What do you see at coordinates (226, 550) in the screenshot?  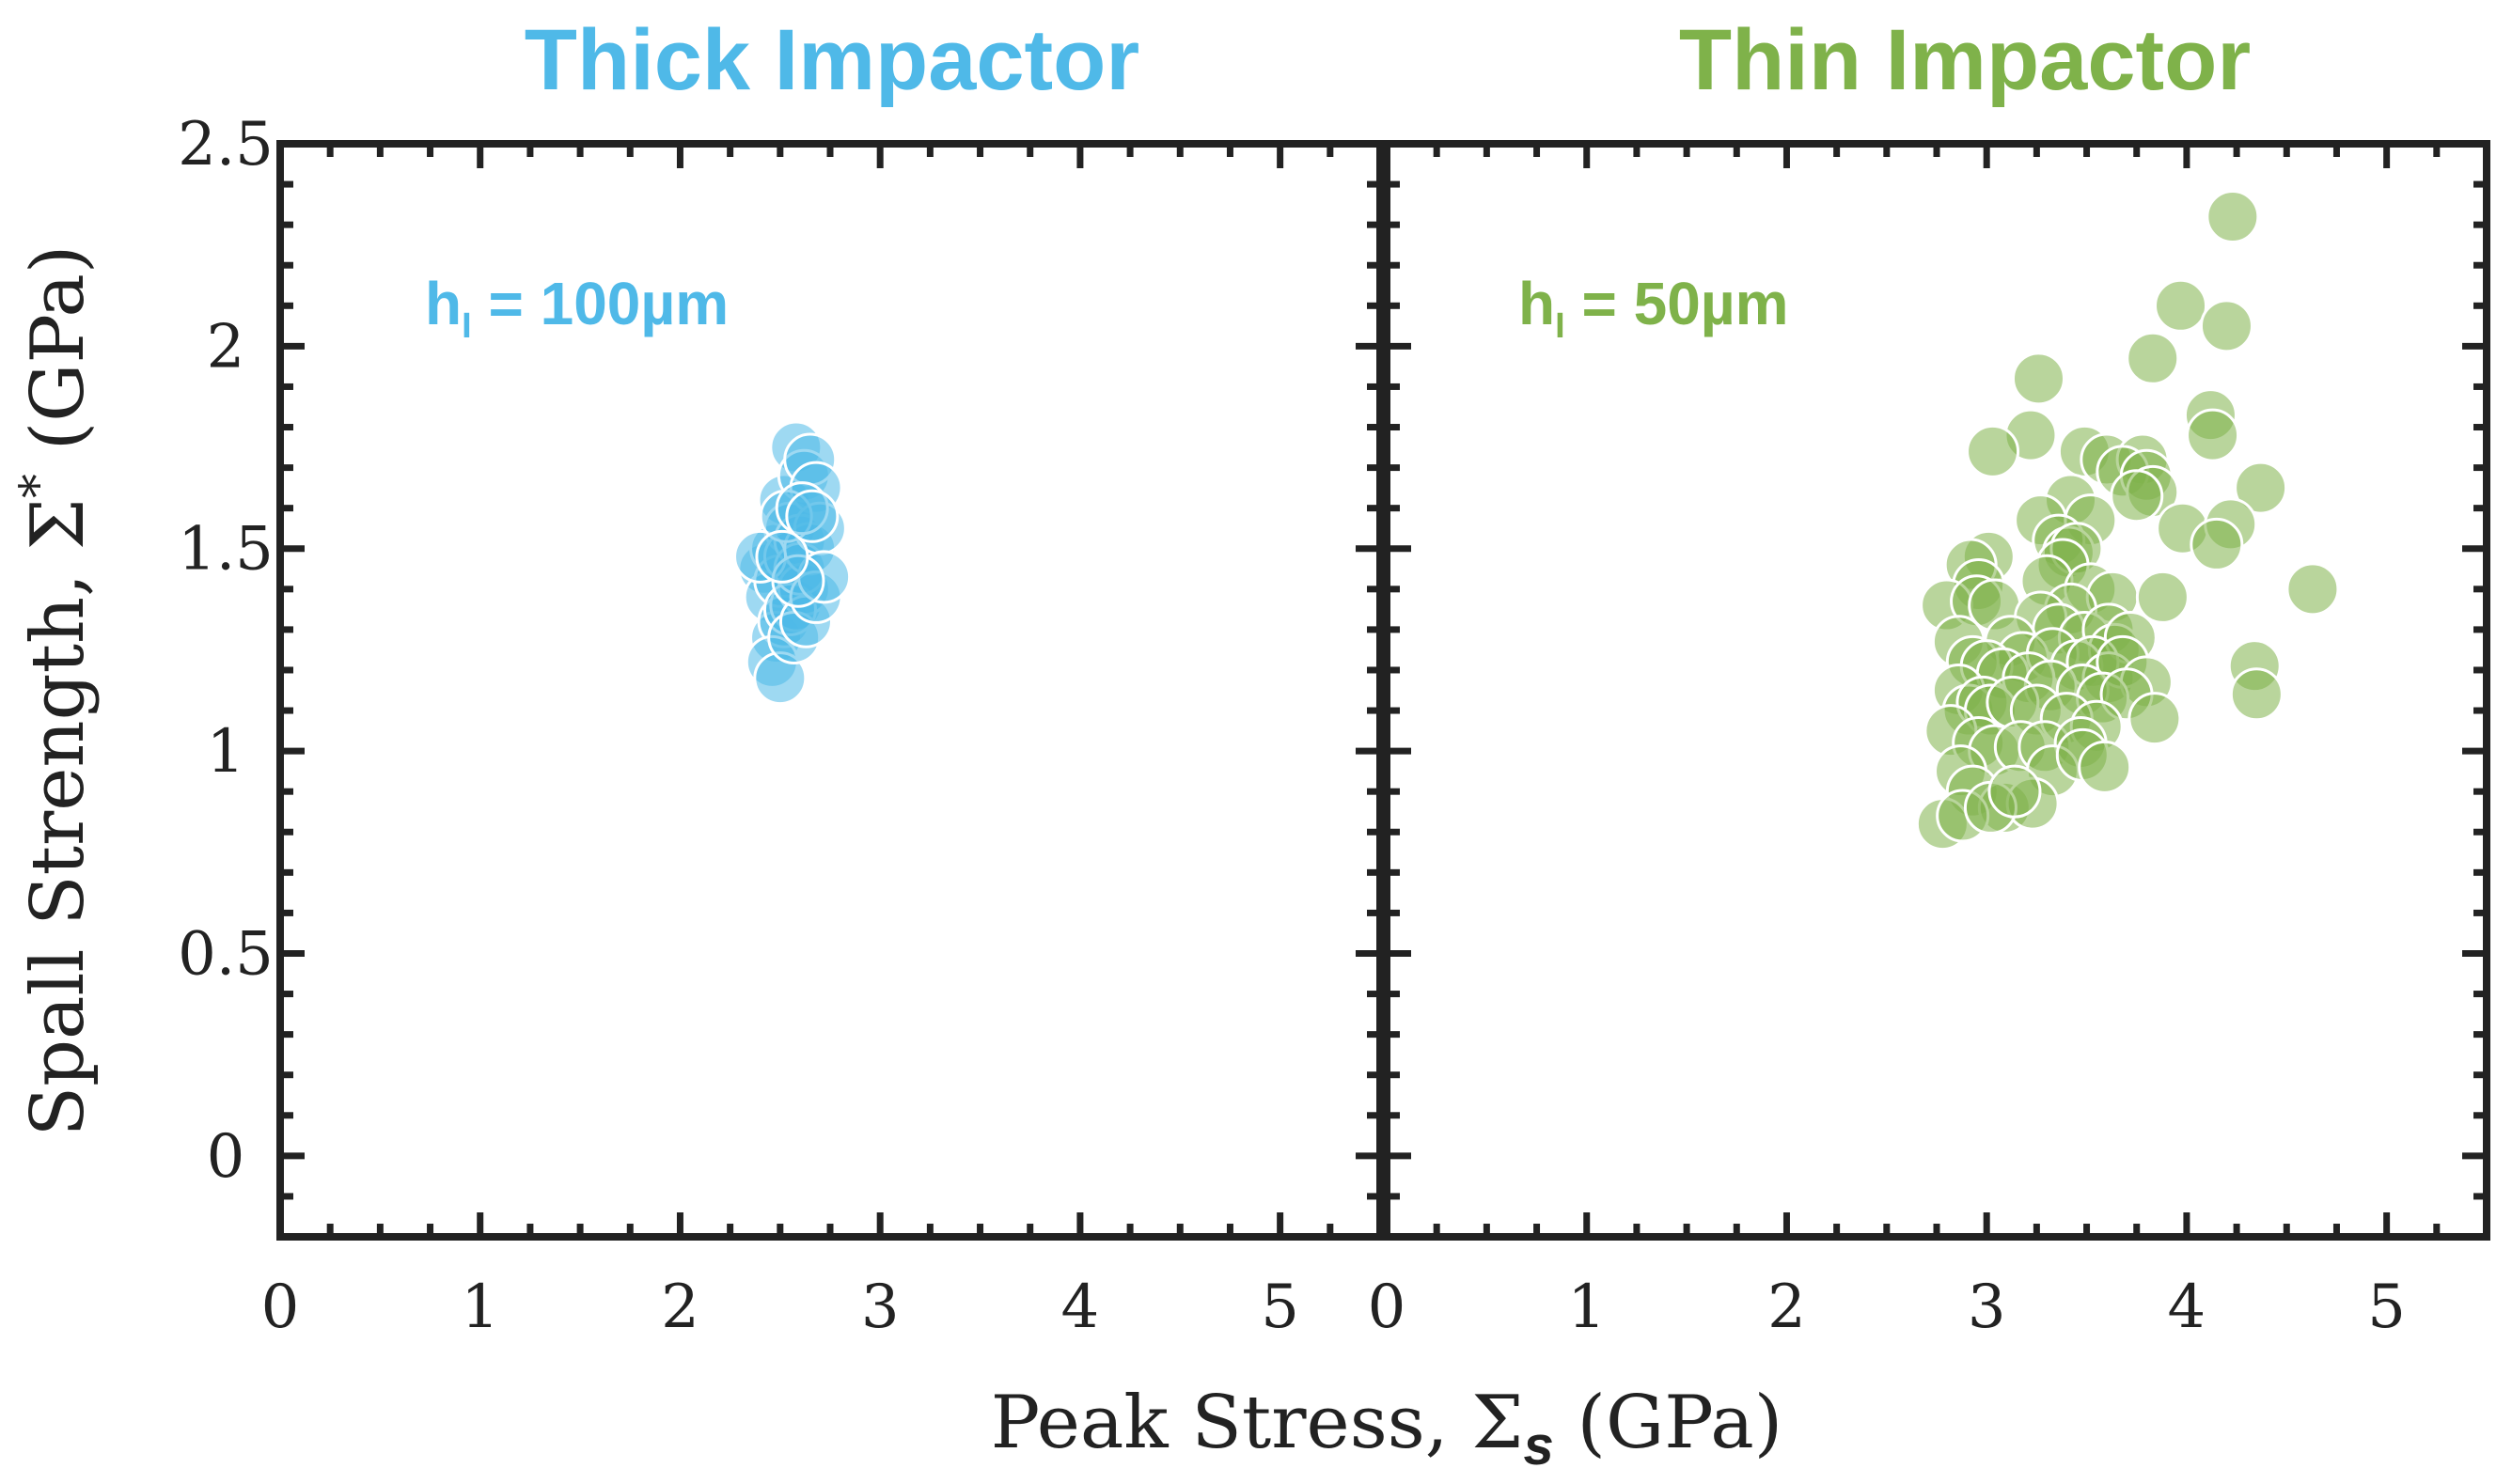 I see `y-tick-label: 1.5` at bounding box center [226, 550].